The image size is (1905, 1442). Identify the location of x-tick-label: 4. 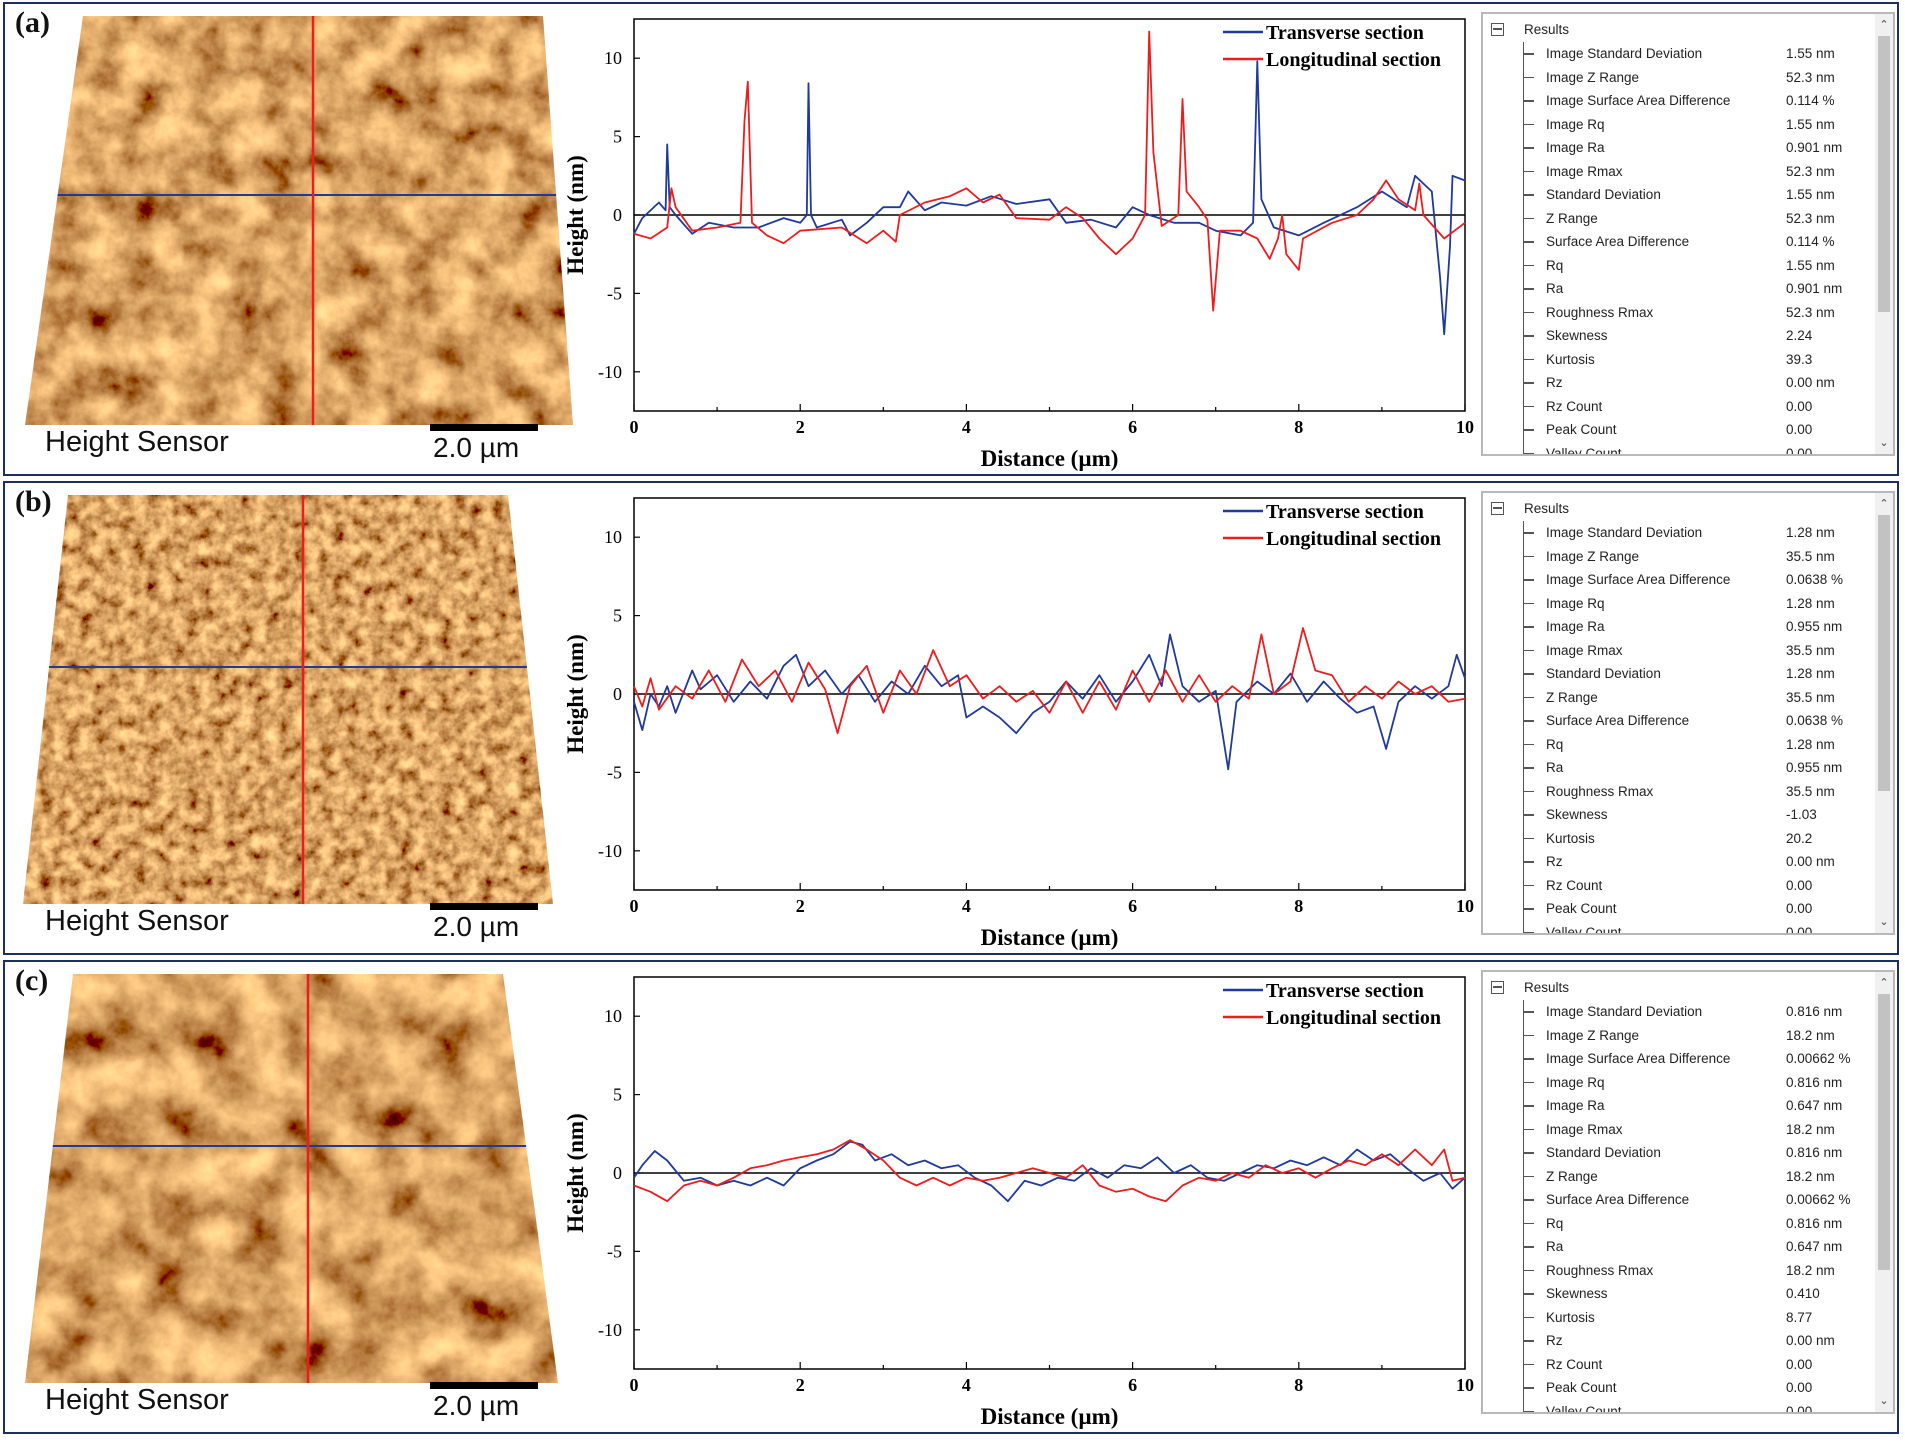
(966, 906).